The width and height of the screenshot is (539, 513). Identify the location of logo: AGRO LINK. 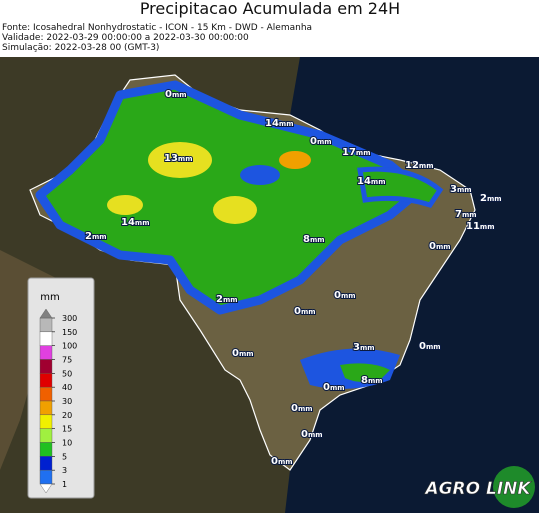
(479, 487).